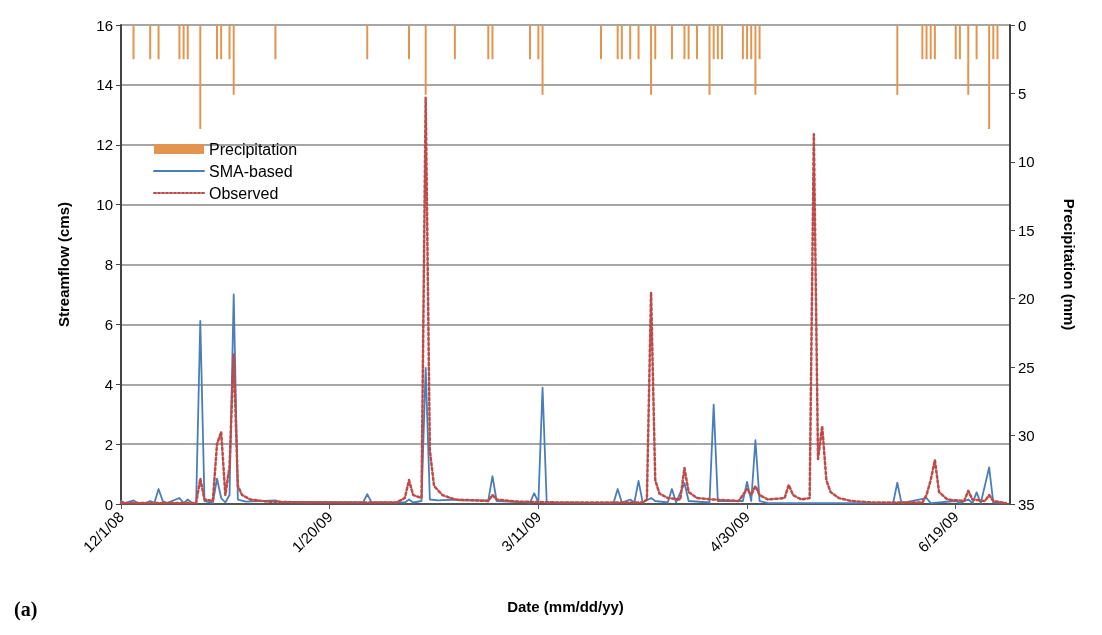 The image size is (1102, 635). I want to click on y-tick-label: 8, so click(108, 264).